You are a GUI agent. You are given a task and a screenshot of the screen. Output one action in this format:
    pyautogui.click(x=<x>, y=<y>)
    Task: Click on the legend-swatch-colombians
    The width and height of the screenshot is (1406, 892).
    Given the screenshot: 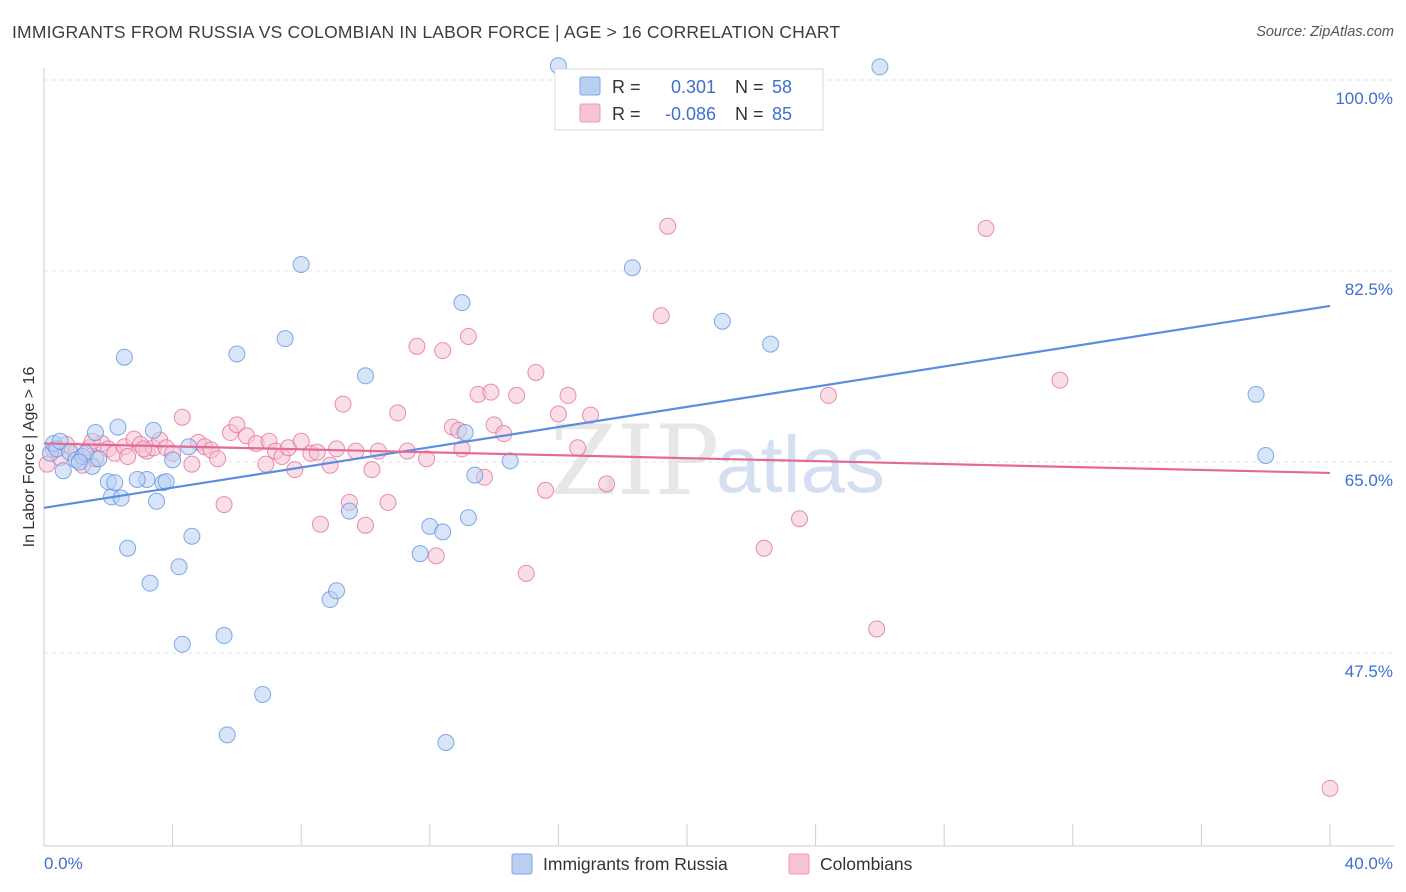 What is the action you would take?
    pyautogui.click(x=590, y=113)
    